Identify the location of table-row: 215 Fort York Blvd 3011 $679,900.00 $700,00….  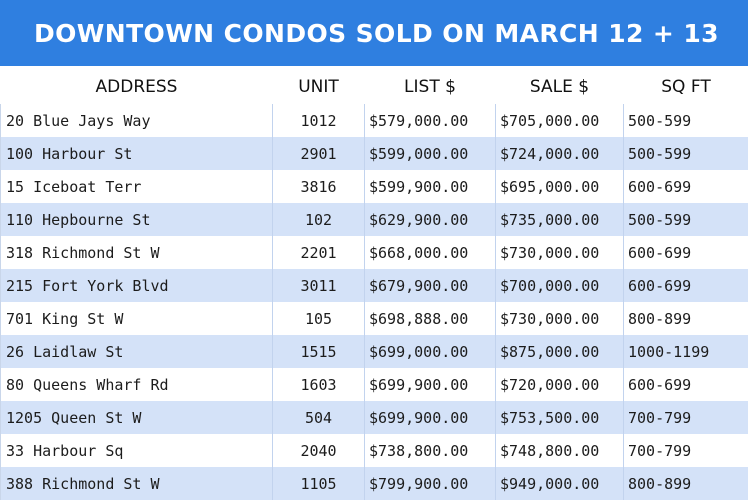
(374, 285).